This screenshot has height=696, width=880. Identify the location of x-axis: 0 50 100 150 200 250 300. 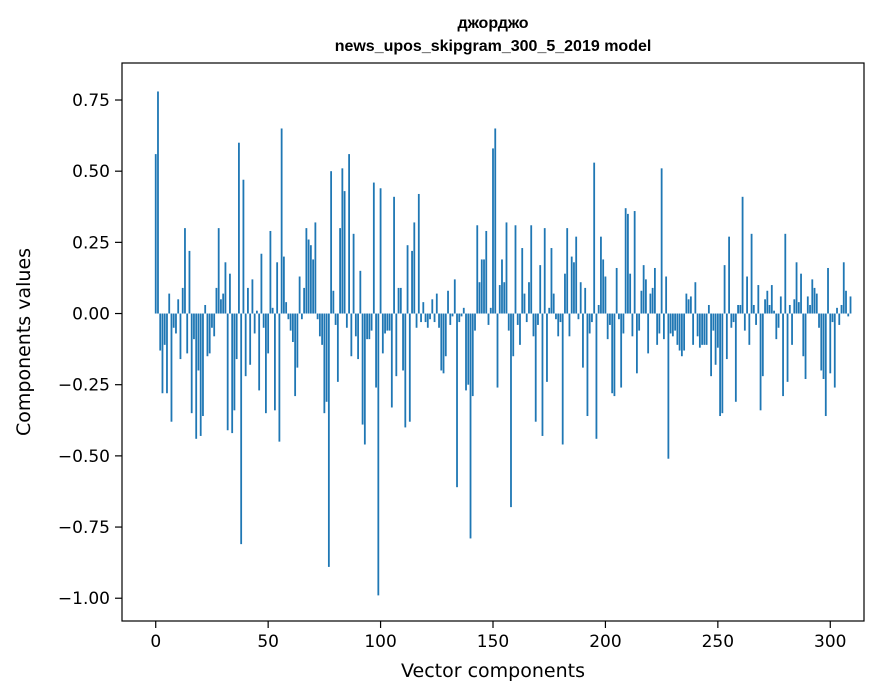
(498, 636).